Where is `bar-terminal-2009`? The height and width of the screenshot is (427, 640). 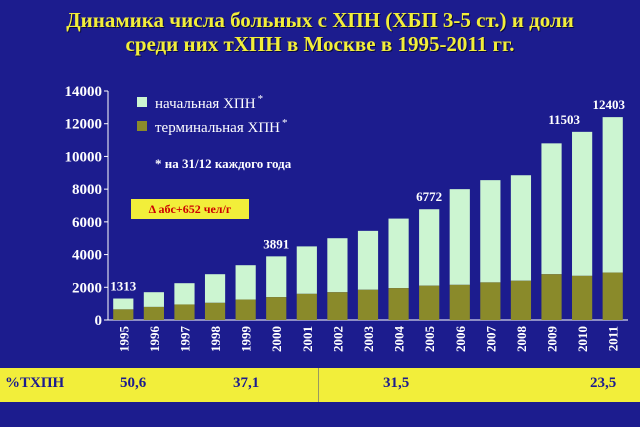
bar-terminal-2009 is located at coordinates (551, 297).